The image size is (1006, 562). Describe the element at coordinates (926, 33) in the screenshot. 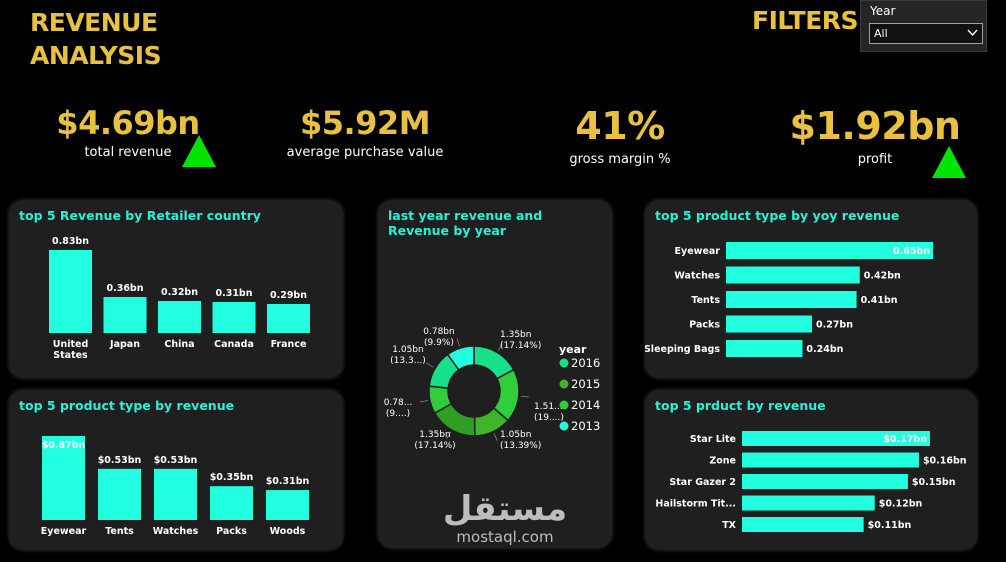

I see `year-select: All` at that location.